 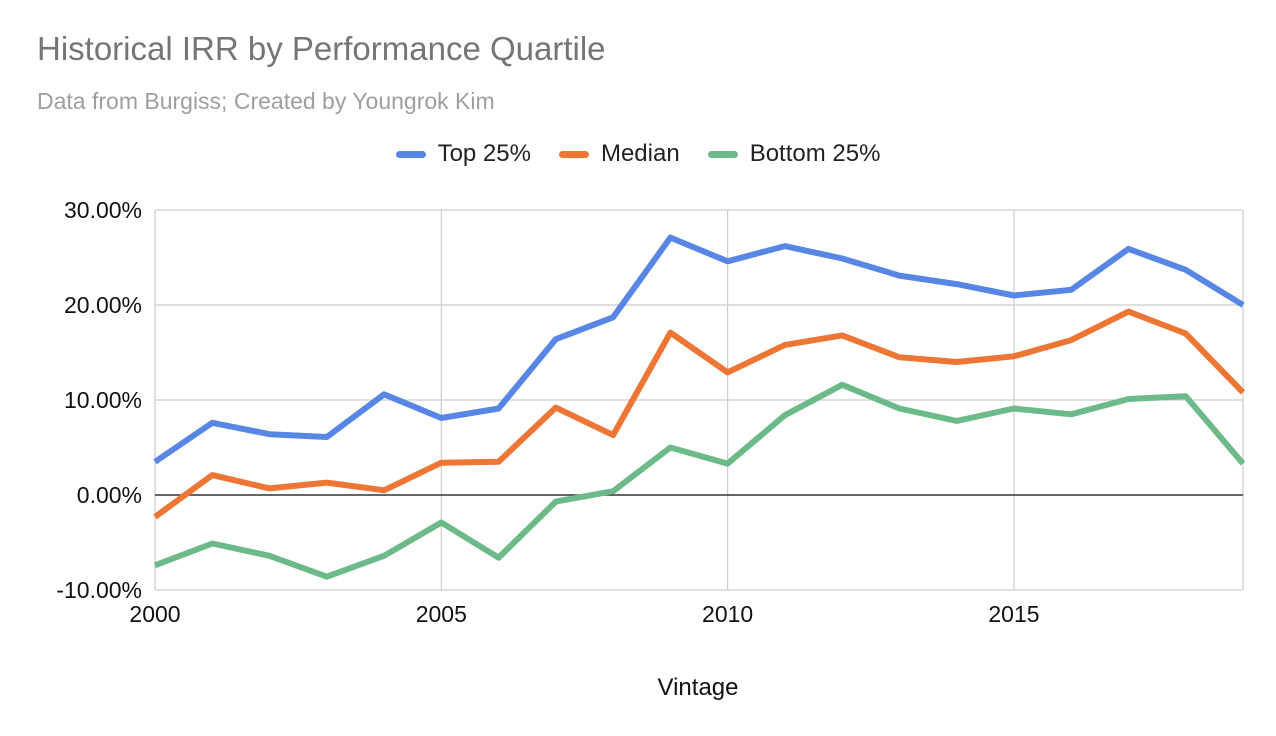 I want to click on y-tick-label: 30.00%, so click(x=103, y=210).